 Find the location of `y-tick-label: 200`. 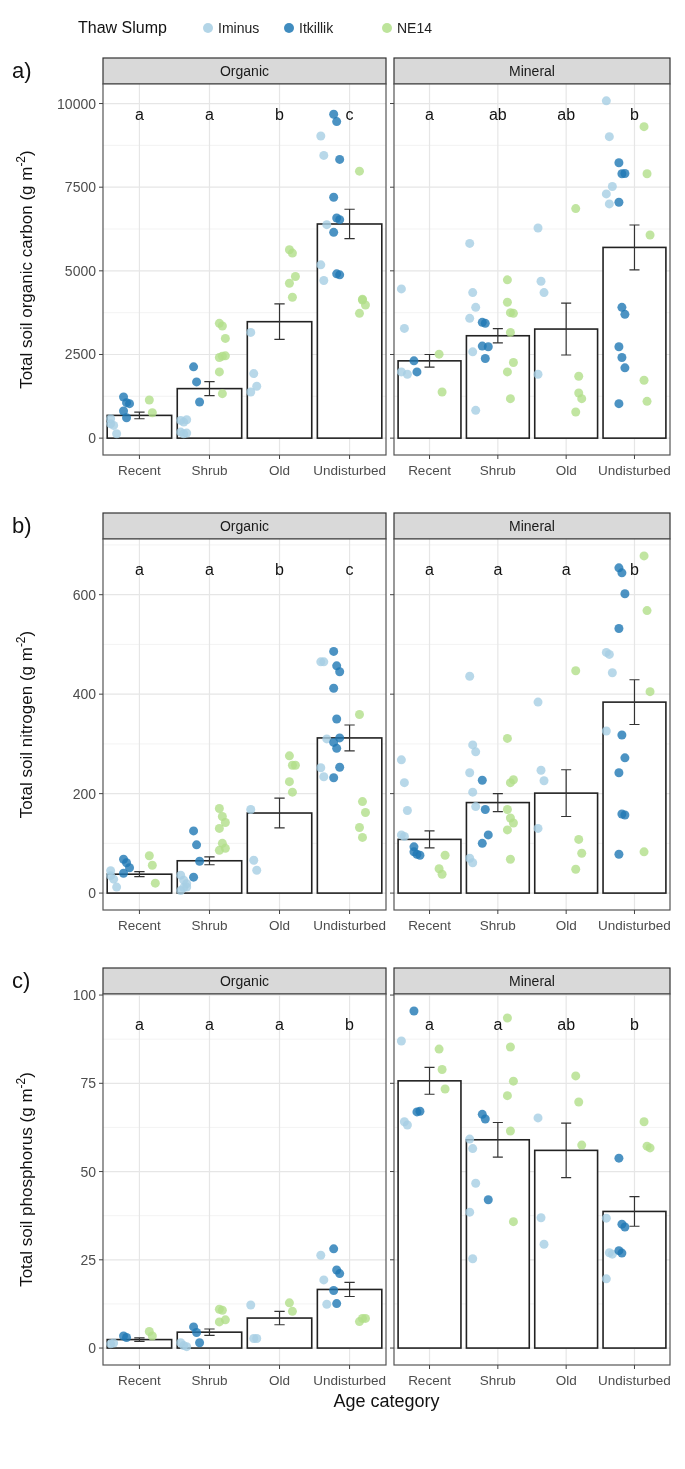

y-tick-label: 200 is located at coordinates (84, 793).